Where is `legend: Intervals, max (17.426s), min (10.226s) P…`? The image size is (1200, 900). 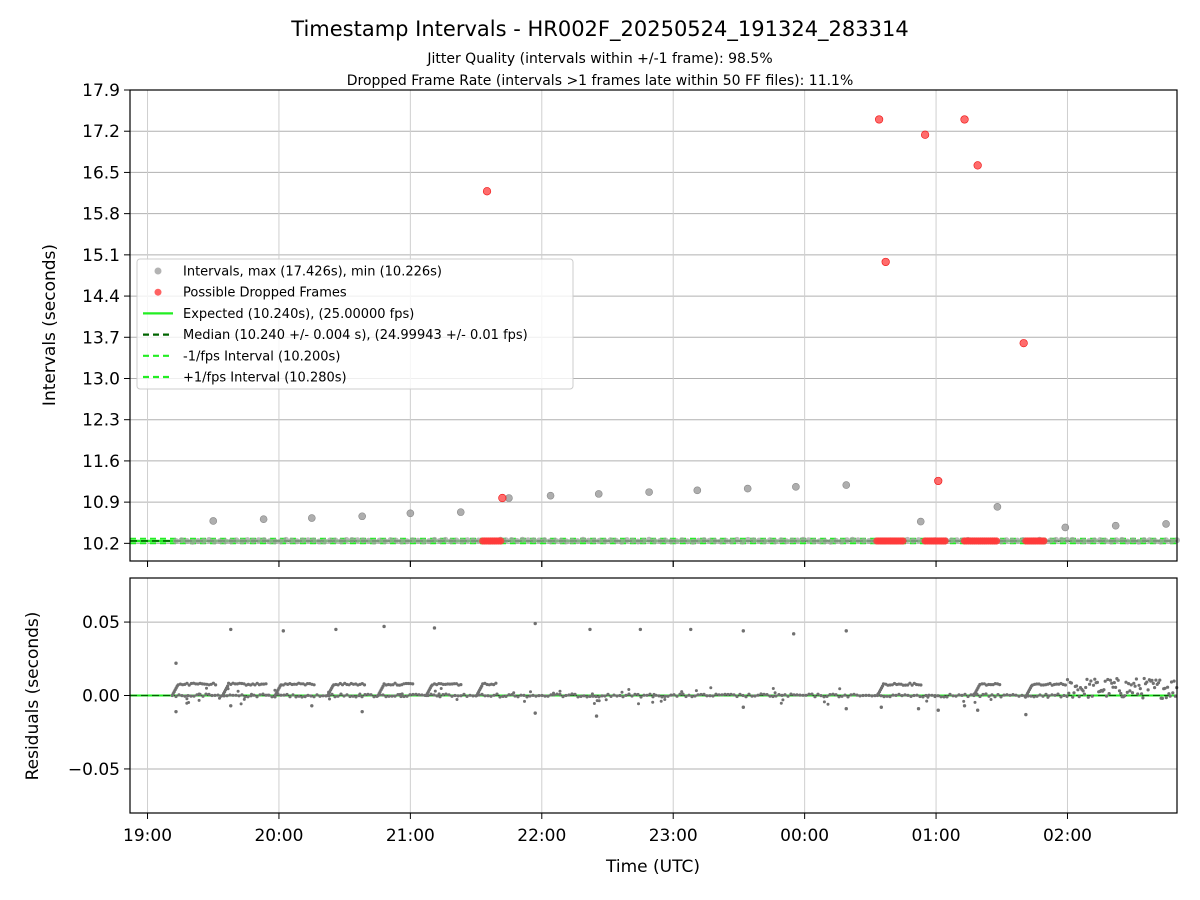 legend: Intervals, max (17.426s), min (10.226s) P… is located at coordinates (355, 324).